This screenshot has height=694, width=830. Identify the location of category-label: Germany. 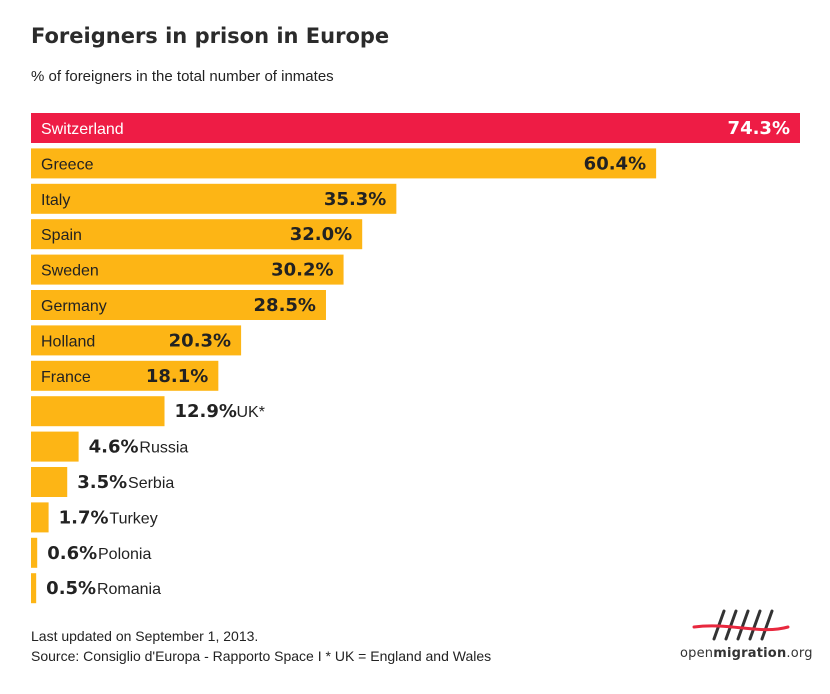
(74, 306).